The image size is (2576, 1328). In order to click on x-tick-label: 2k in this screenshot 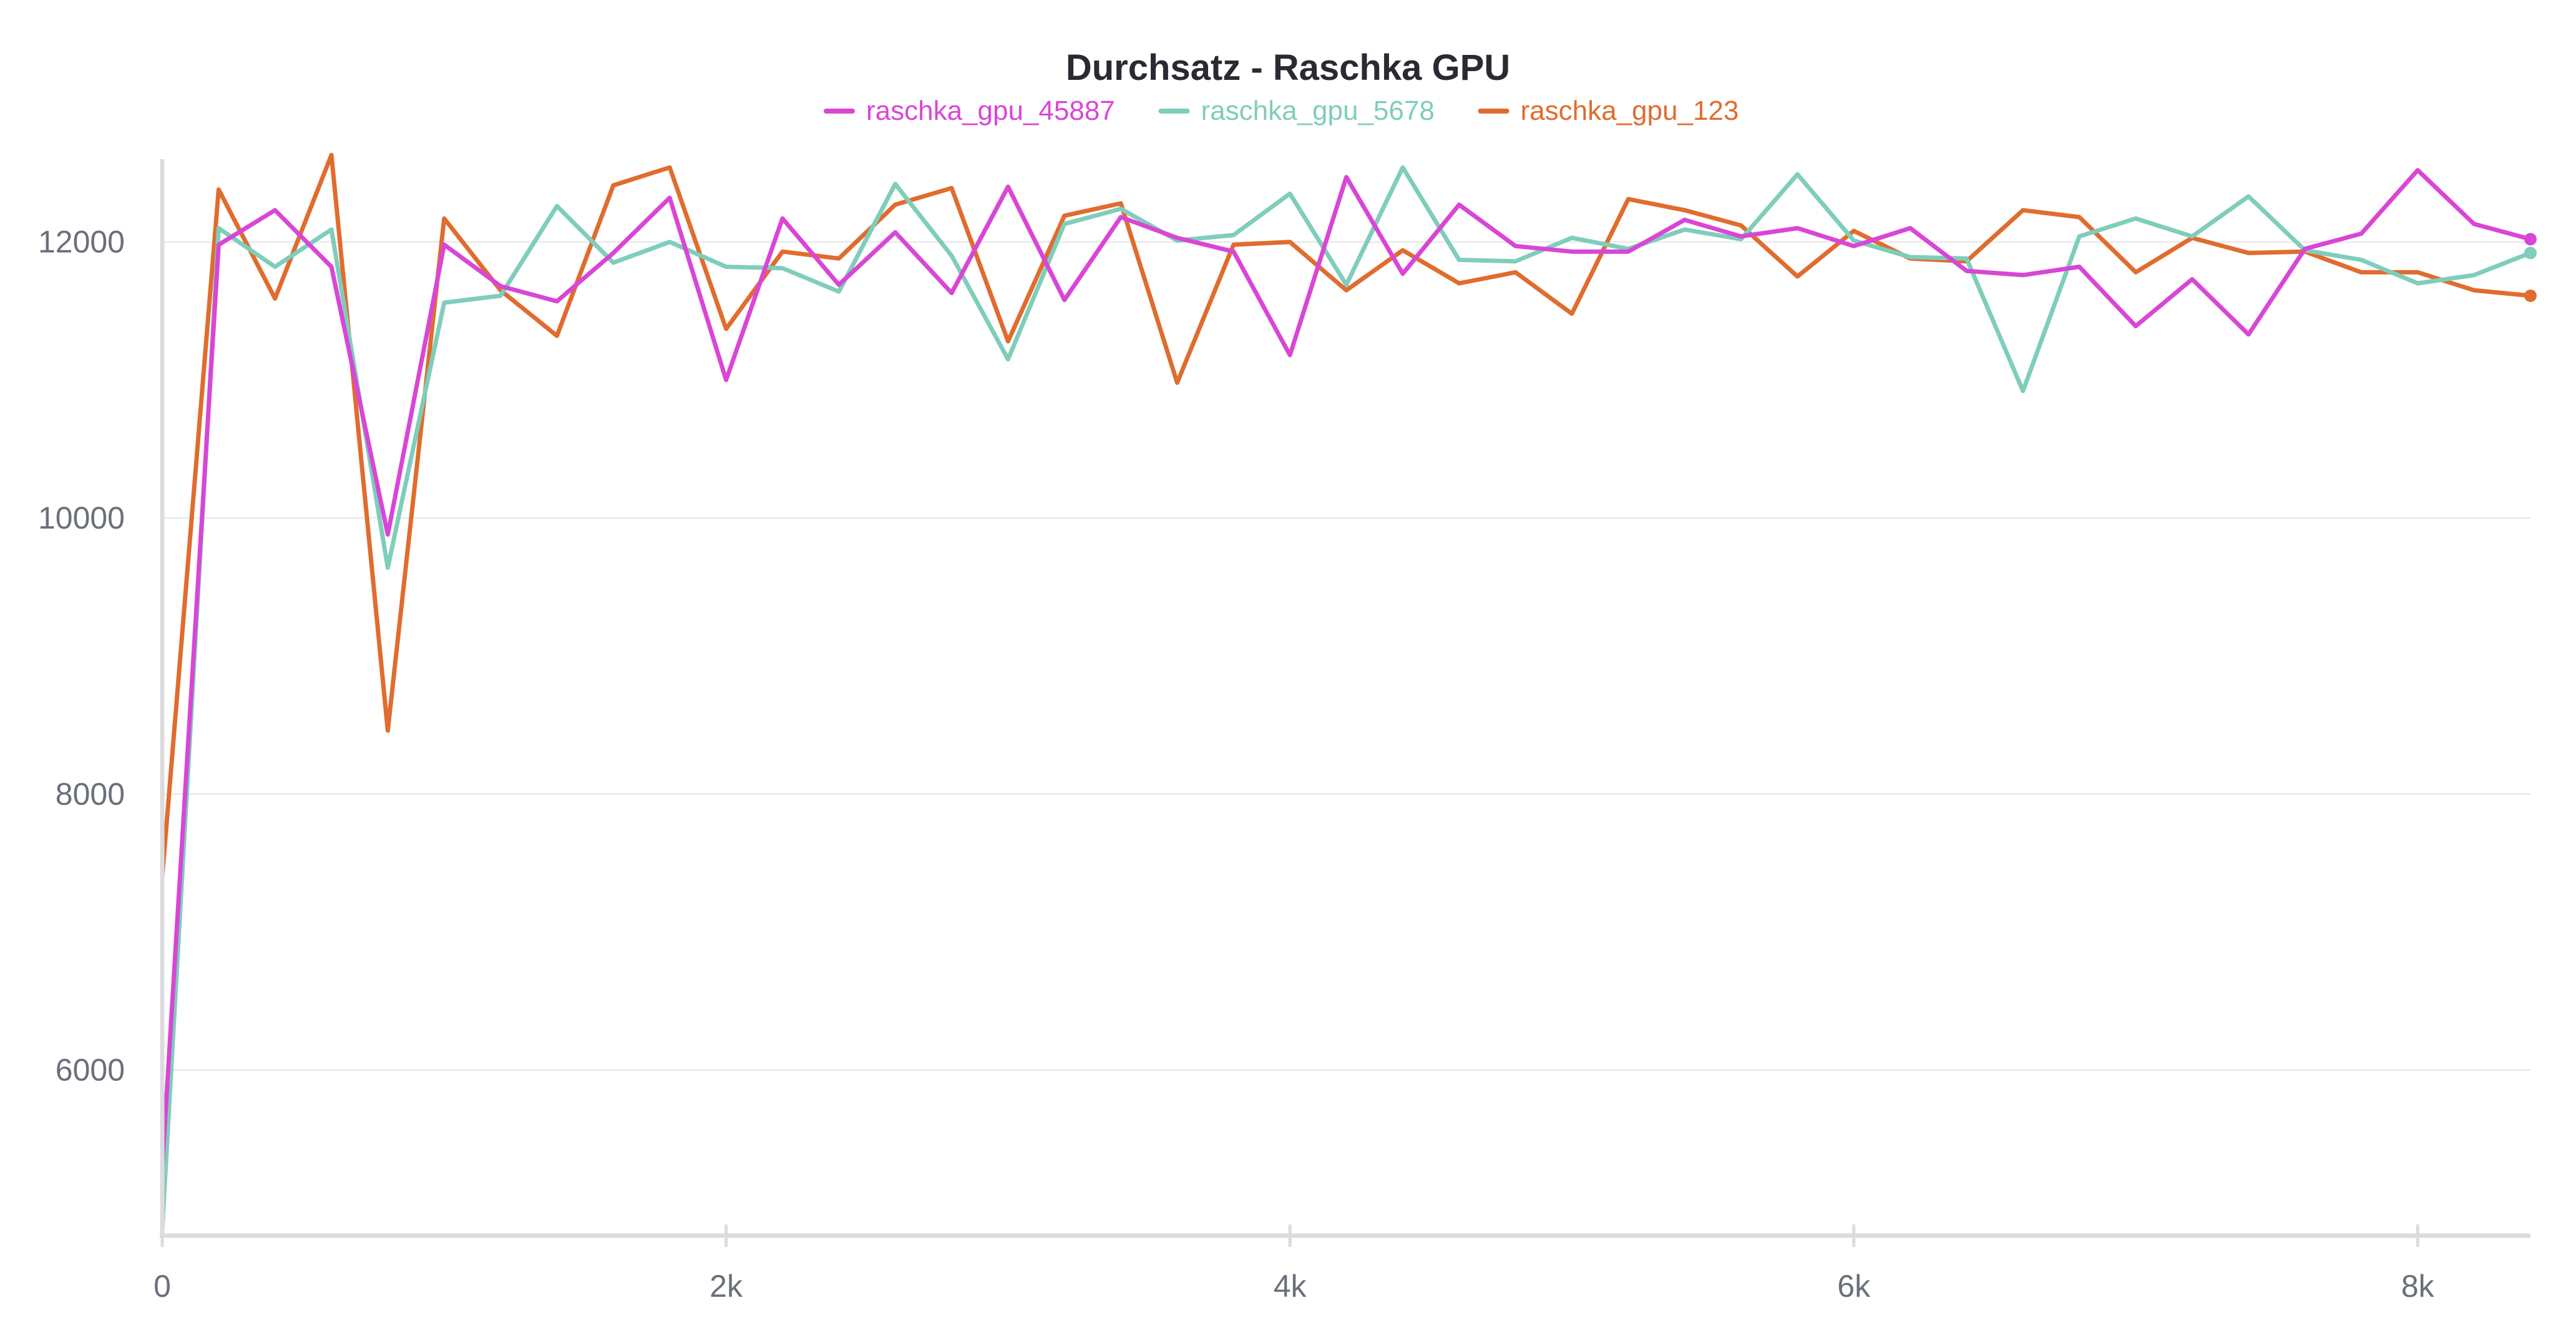, I will do `click(726, 1286)`.